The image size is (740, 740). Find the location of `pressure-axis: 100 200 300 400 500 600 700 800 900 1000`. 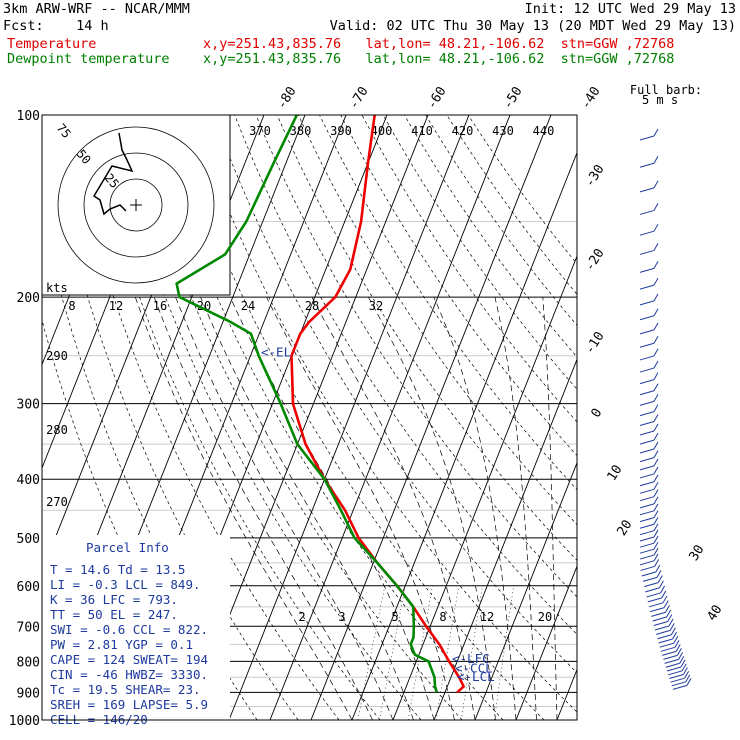

pressure-axis: 100 200 300 400 500 600 700 800 900 1000 is located at coordinates (24, 419).